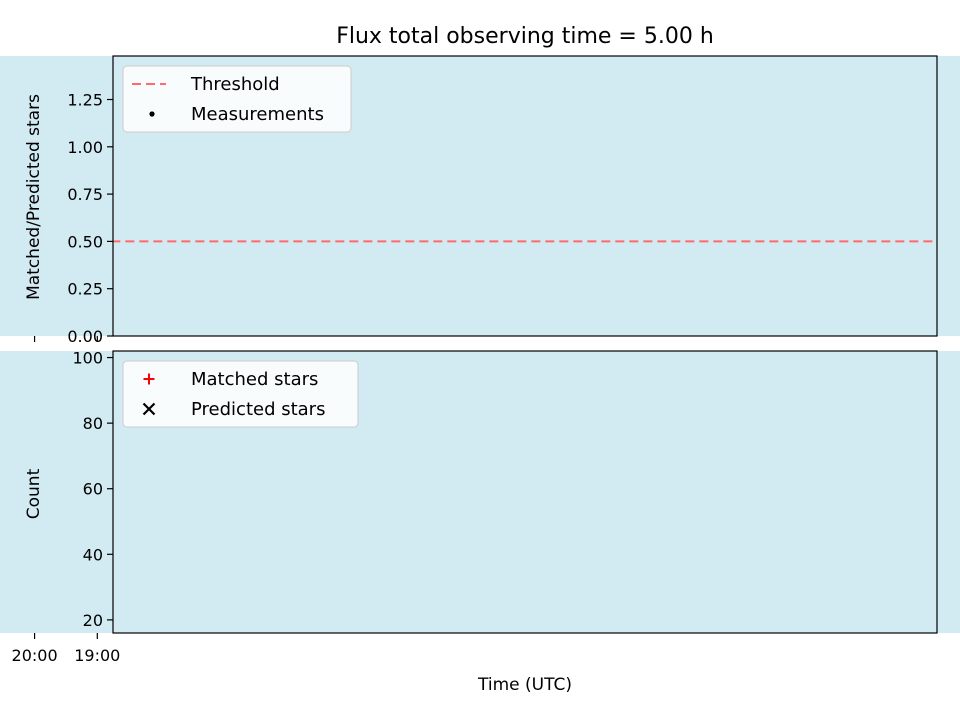 This screenshot has height=720, width=960. I want to click on y-tick-label: 20, so click(93, 620).